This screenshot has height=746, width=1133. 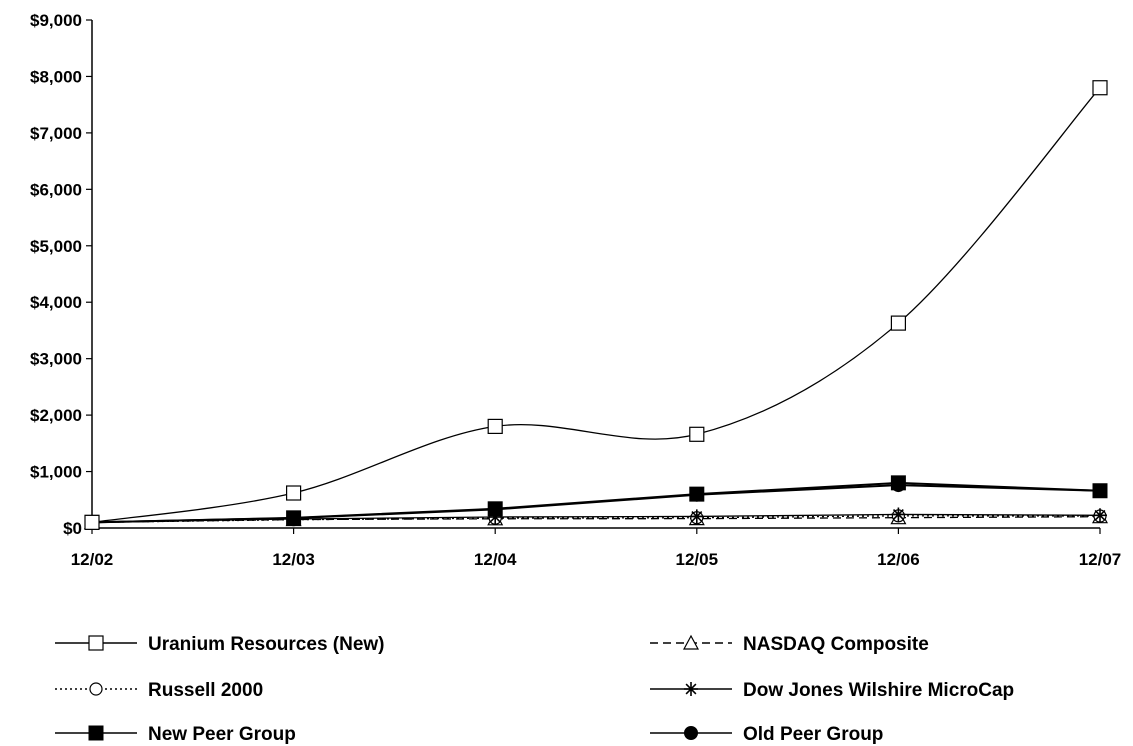 I want to click on y-tick-label: $5,000, so click(x=56, y=246).